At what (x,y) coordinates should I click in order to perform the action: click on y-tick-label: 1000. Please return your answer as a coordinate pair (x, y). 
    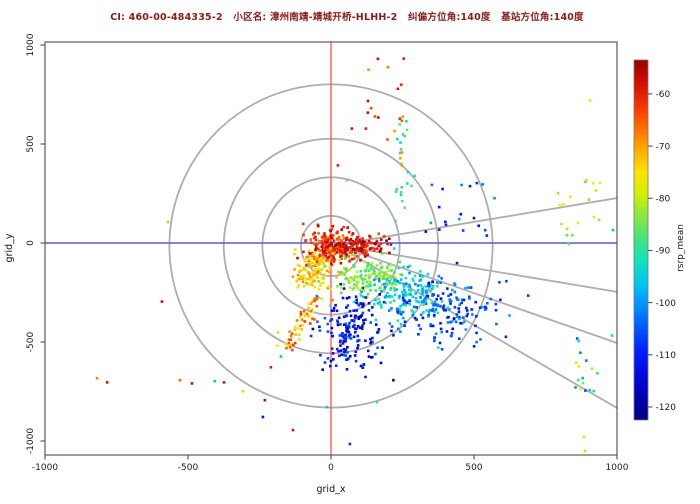
    Looking at the image, I should click on (31, 44).